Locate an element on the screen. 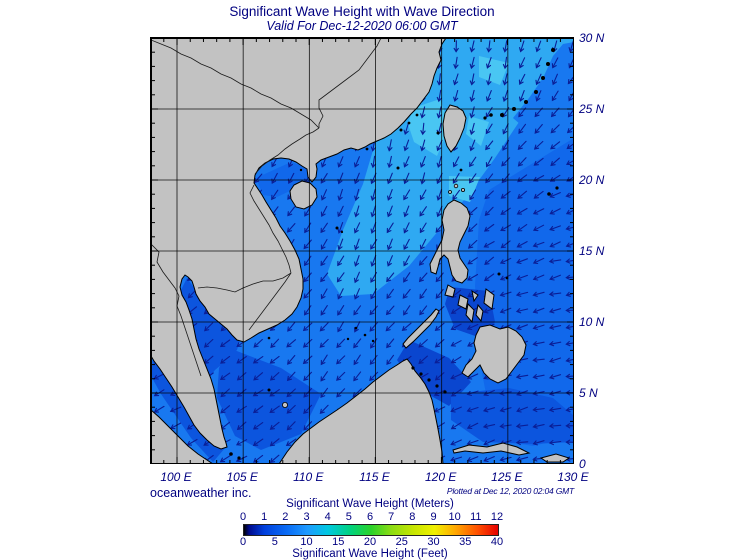 The image size is (755, 560). lat-label-15n: 15 N is located at coordinates (592, 251).